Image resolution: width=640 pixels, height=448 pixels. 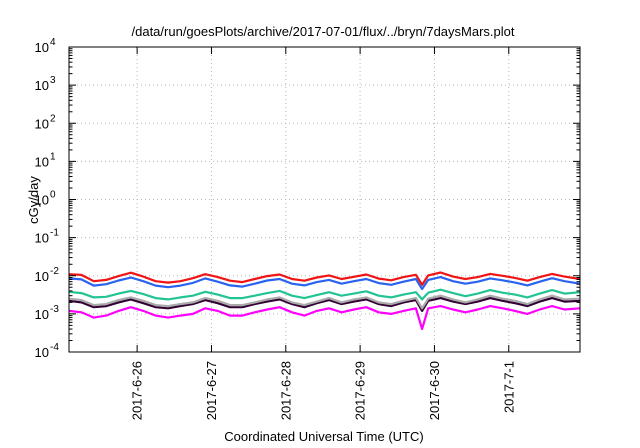 I want to click on series-lines, so click(x=324, y=301).